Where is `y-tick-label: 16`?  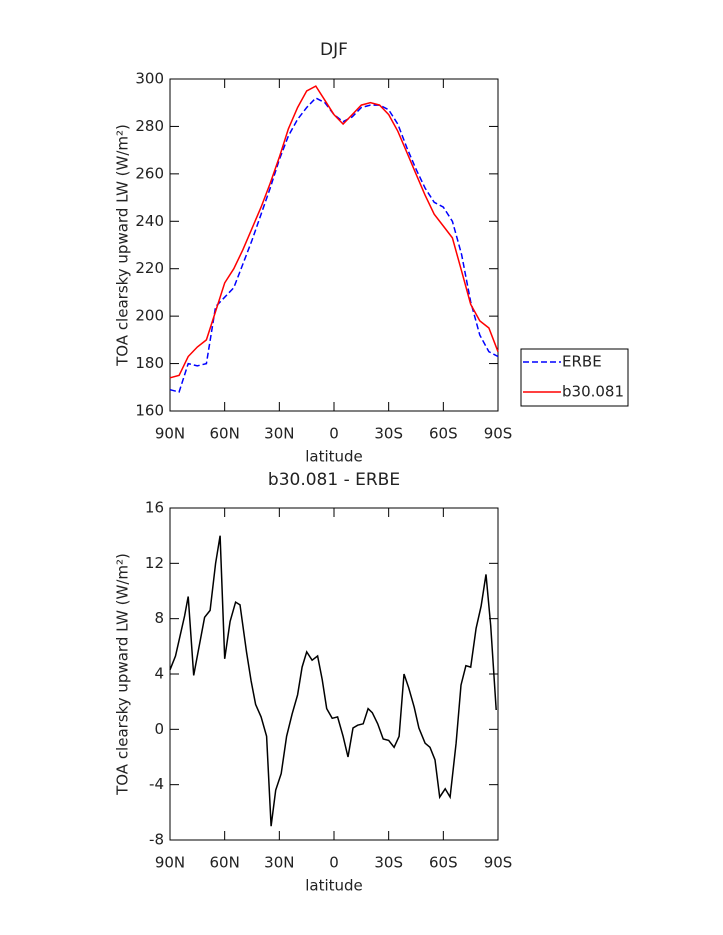 y-tick-label: 16 is located at coordinates (154, 508).